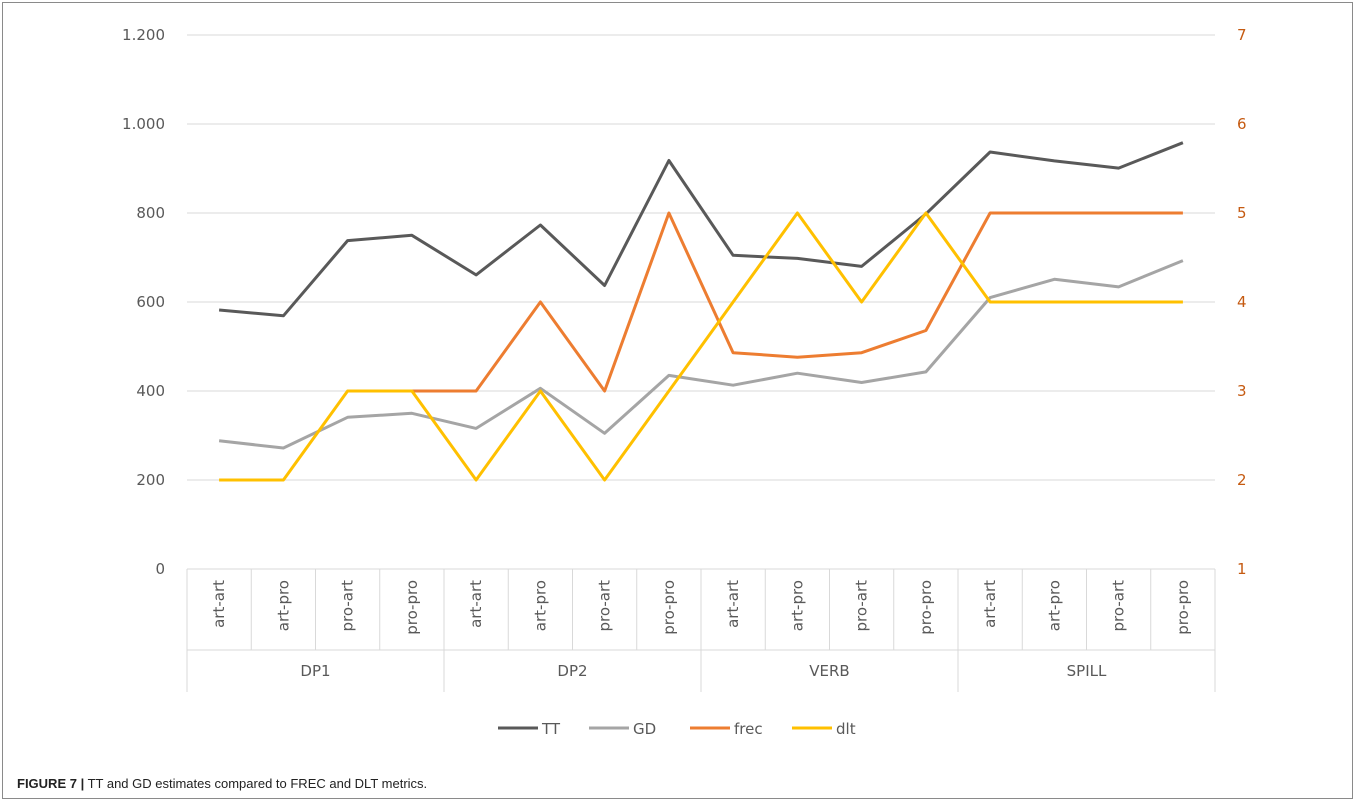 Image resolution: width=1357 pixels, height=803 pixels. Describe the element at coordinates (1242, 35) in the screenshot. I see `y-right-tick-label: 7` at that location.